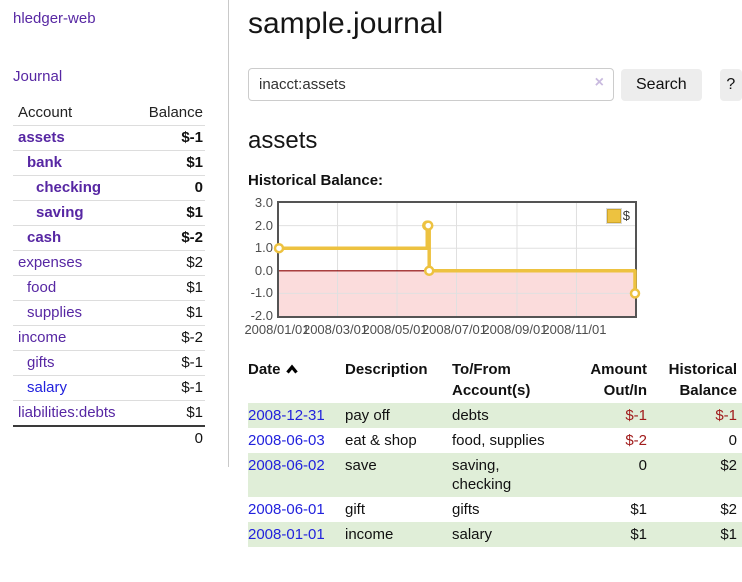 This screenshot has width=742, height=582. I want to click on transaction-date-link: 2008-01-01, so click(286, 534).